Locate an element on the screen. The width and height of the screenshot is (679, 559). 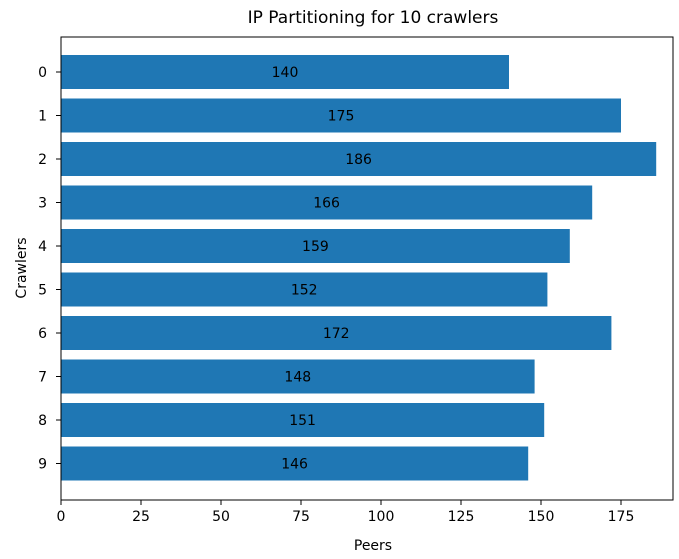
x-tick-label-100: 100 is located at coordinates (381, 517).